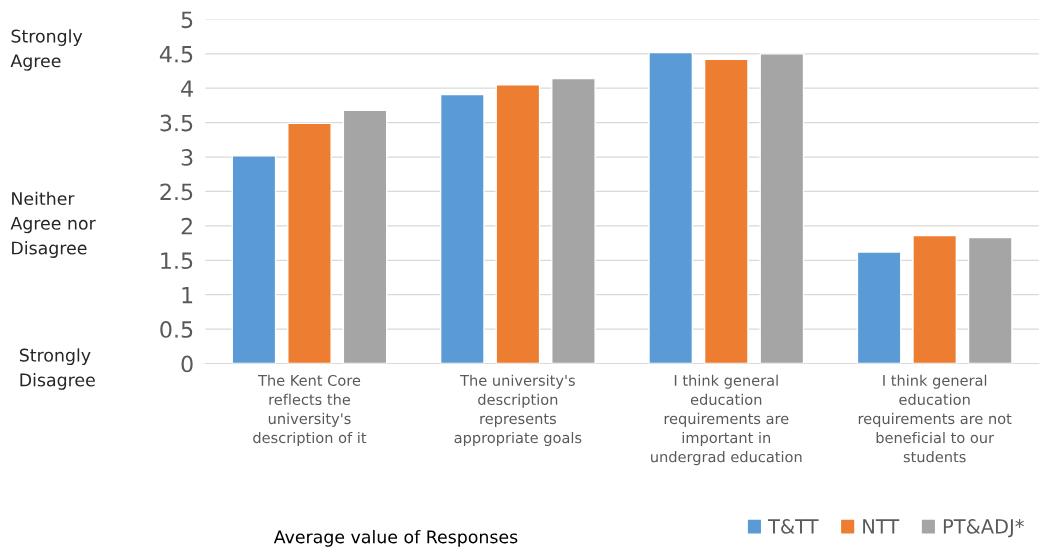  What do you see at coordinates (176, 123) in the screenshot?
I see `y-tick-label: 3.5` at bounding box center [176, 123].